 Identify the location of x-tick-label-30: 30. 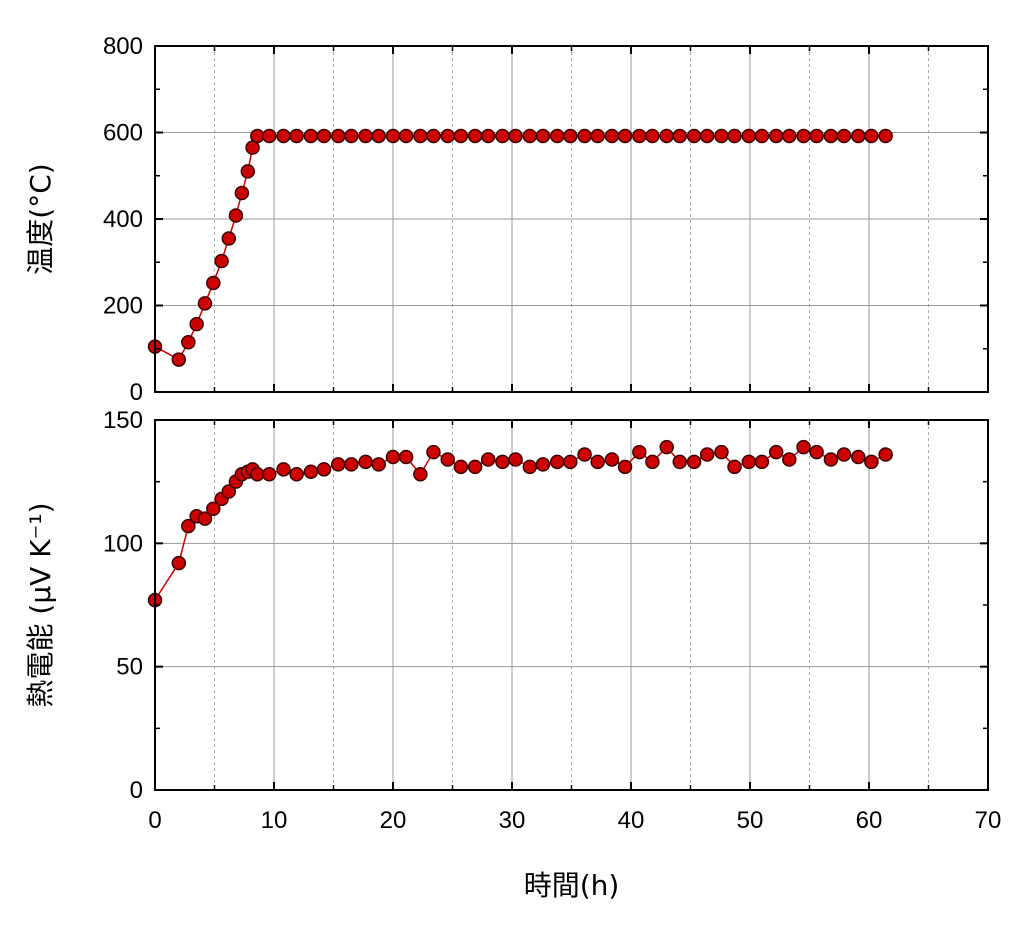
(512, 820).